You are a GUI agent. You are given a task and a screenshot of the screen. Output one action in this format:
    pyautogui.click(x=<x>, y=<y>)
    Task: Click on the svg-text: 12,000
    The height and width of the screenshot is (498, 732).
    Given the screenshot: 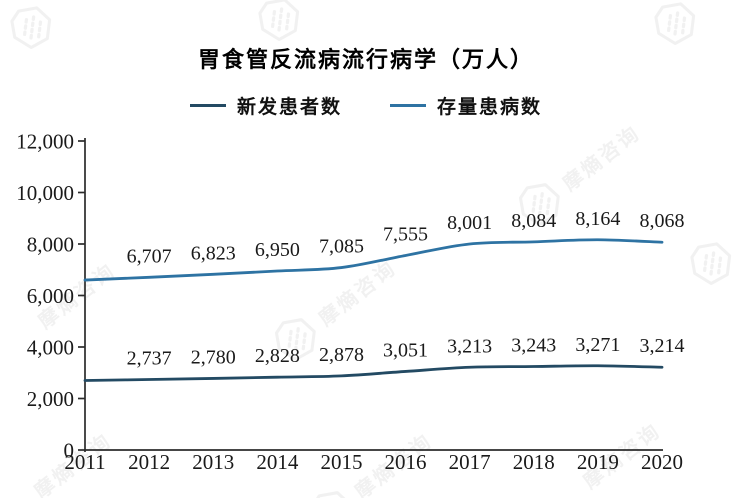 What is the action you would take?
    pyautogui.click(x=45, y=141)
    